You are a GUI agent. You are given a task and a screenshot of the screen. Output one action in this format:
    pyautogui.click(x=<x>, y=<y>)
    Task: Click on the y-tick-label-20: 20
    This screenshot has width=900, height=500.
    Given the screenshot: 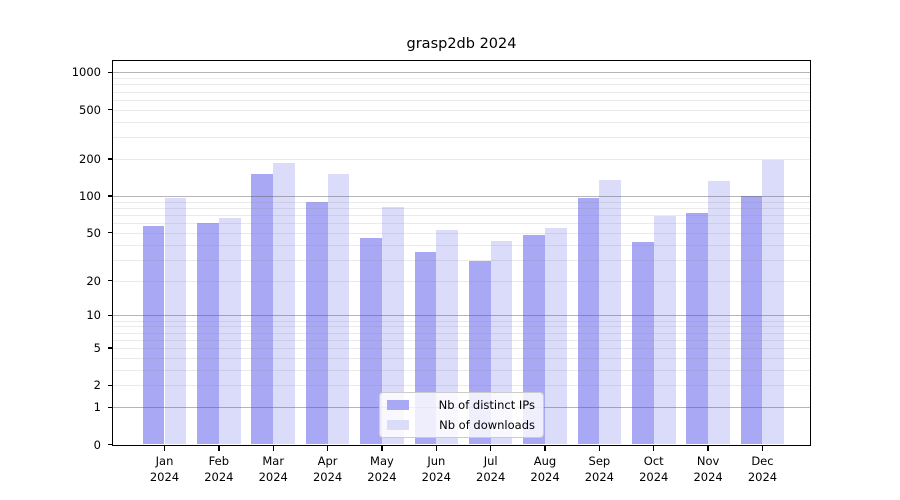 What is the action you would take?
    pyautogui.click(x=93, y=280)
    